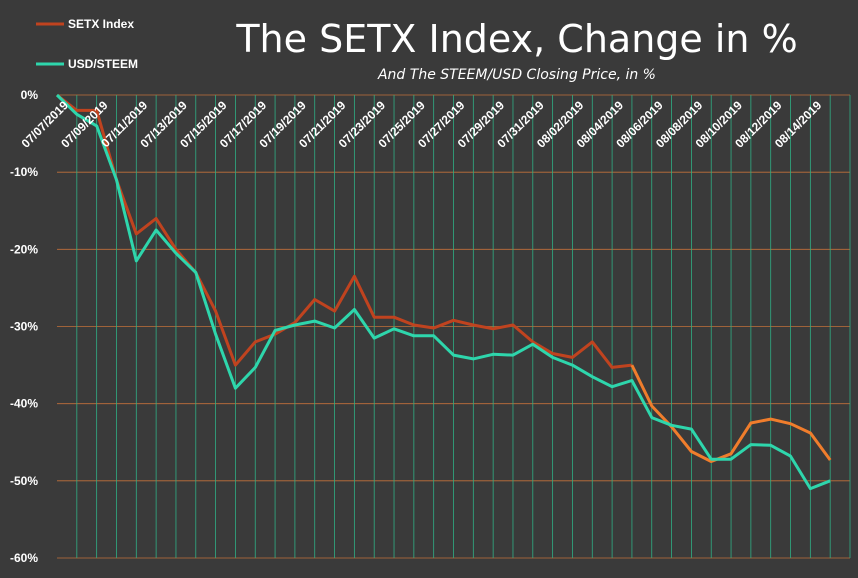  Describe the element at coordinates (87, 44) in the screenshot. I see `legend: SETX Index USD/STEEM` at that location.